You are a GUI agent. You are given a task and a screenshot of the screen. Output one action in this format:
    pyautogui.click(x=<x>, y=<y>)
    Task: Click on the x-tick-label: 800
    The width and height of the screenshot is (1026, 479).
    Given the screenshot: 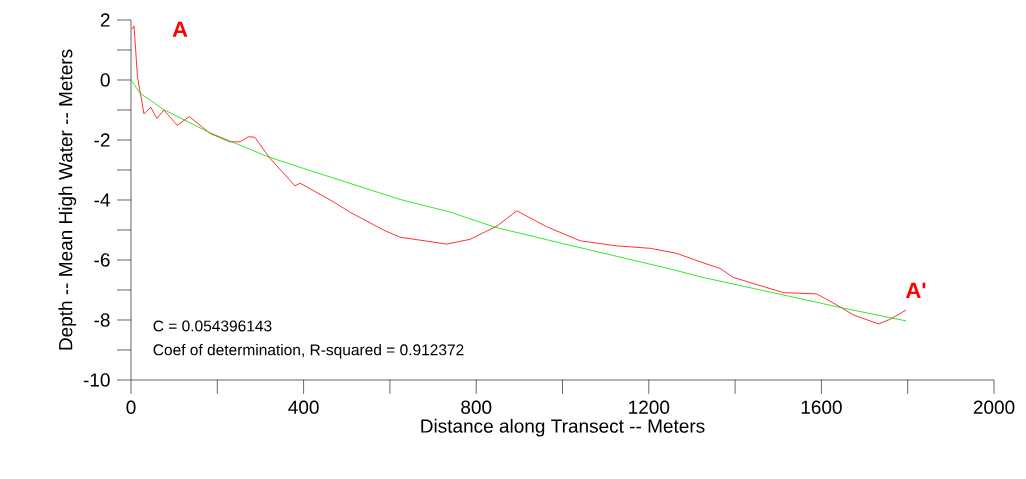 What is the action you would take?
    pyautogui.click(x=476, y=407)
    